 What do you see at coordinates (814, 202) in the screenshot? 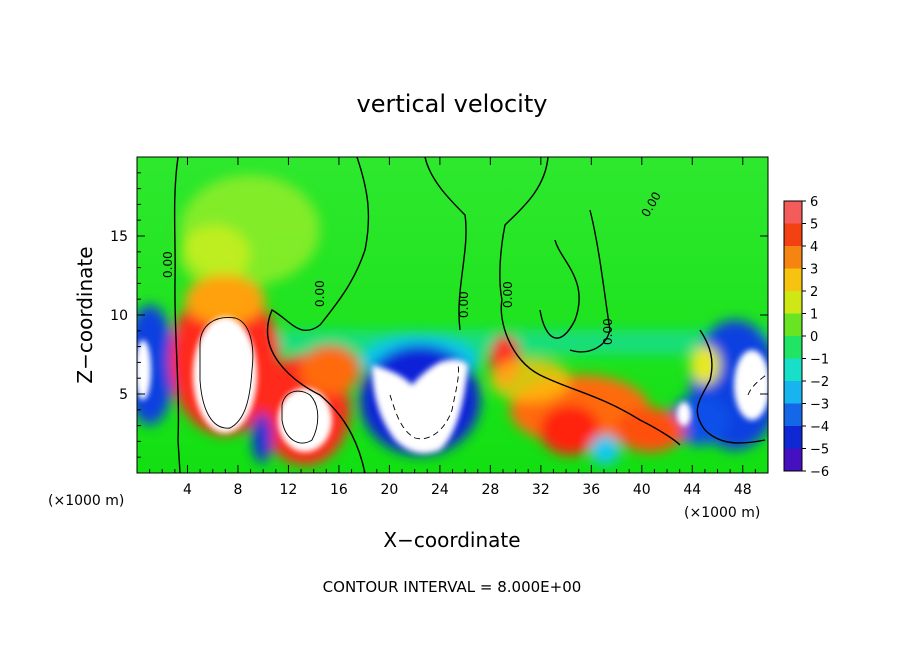
I see `colorbar-tick-label: 6` at bounding box center [814, 202].